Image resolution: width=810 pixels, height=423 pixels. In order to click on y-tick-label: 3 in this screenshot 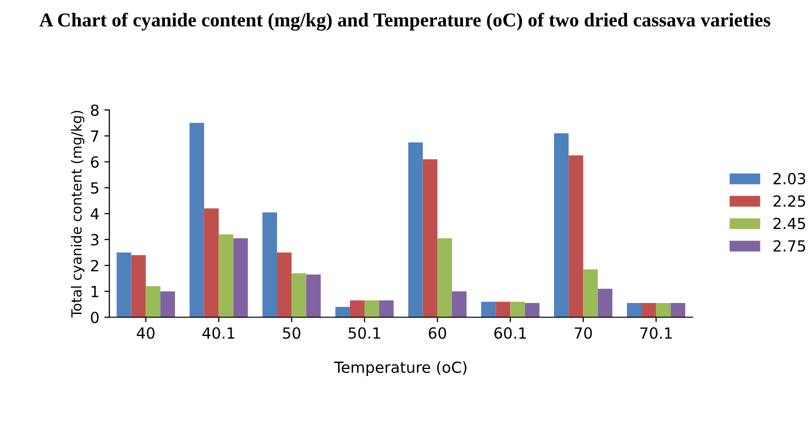, I will do `click(94, 240)`.